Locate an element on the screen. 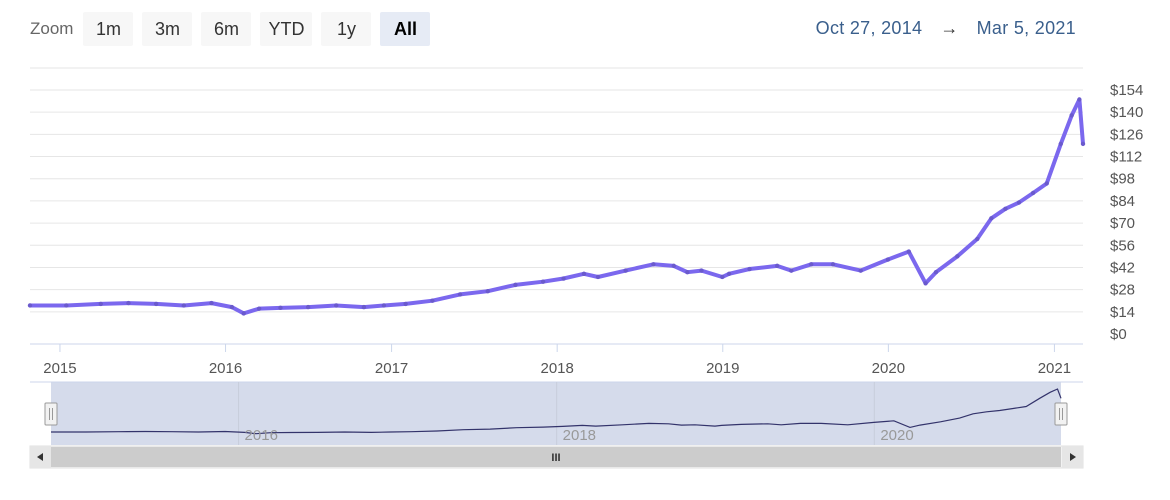 This screenshot has height=500, width=1170. navigator-x-label: 2018 is located at coordinates (579, 435).